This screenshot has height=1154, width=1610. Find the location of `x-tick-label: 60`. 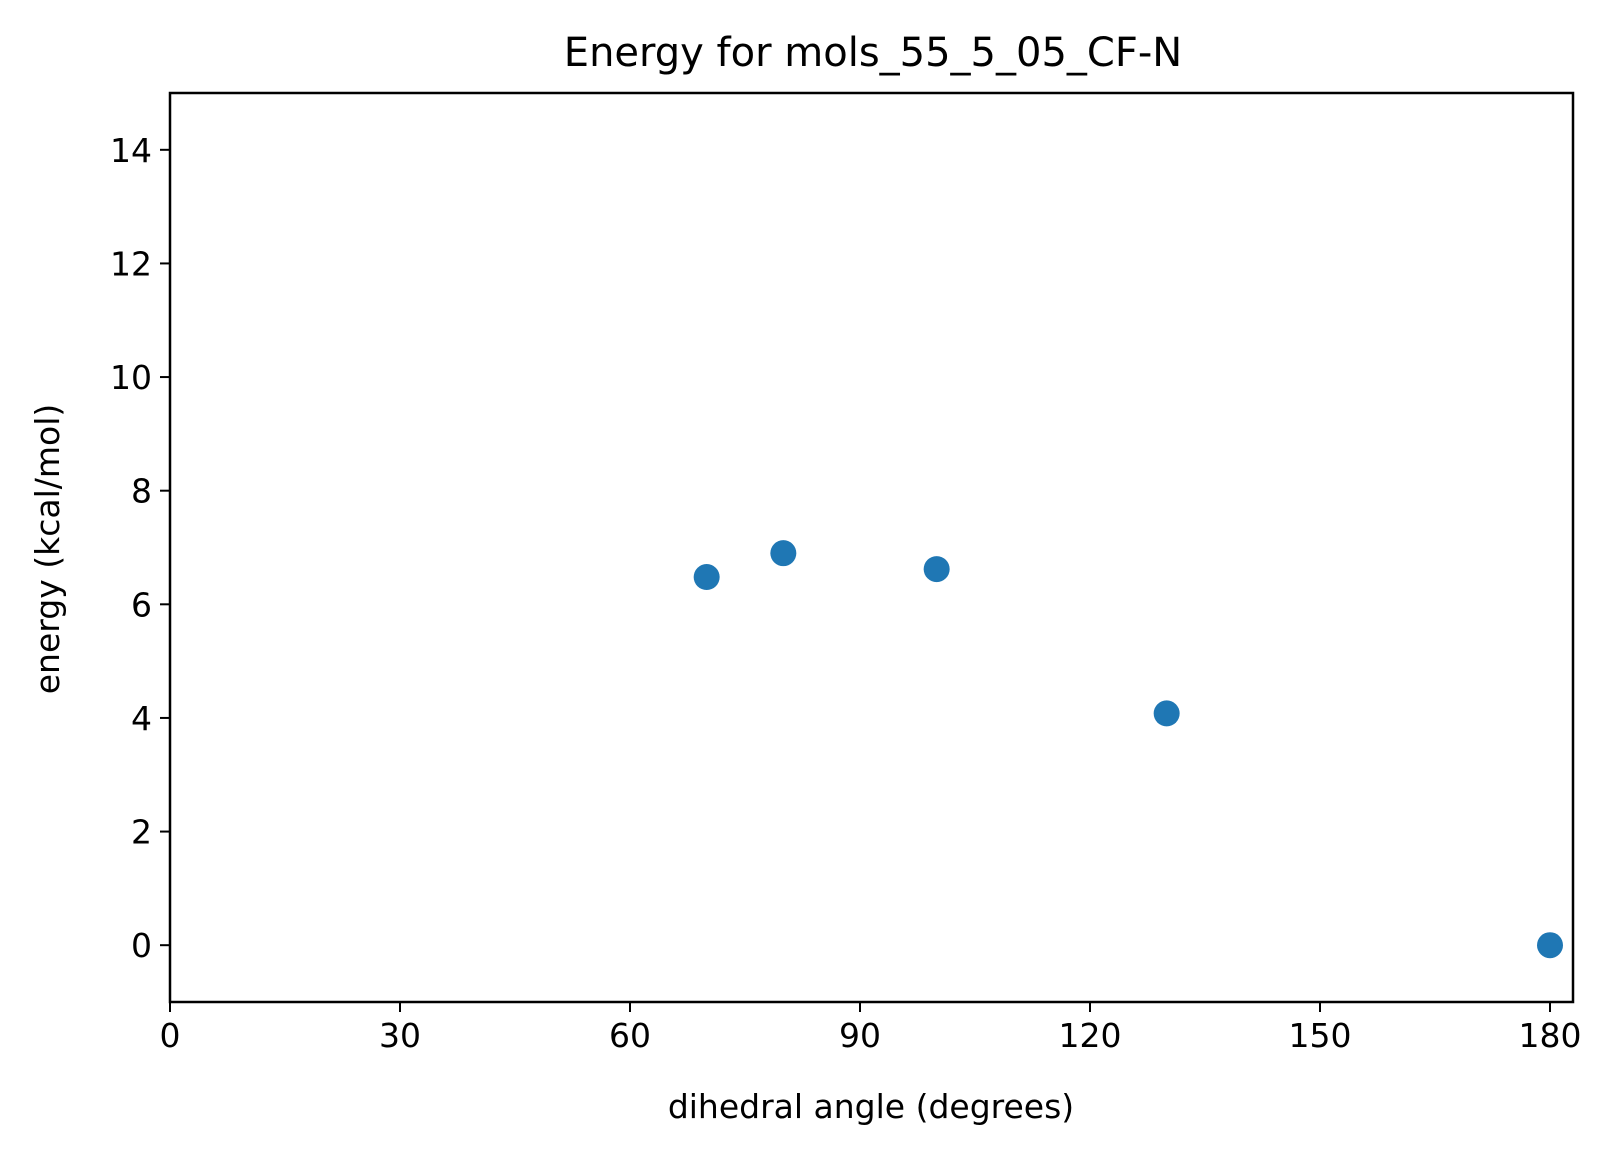

x-tick-label: 60 is located at coordinates (630, 1035).